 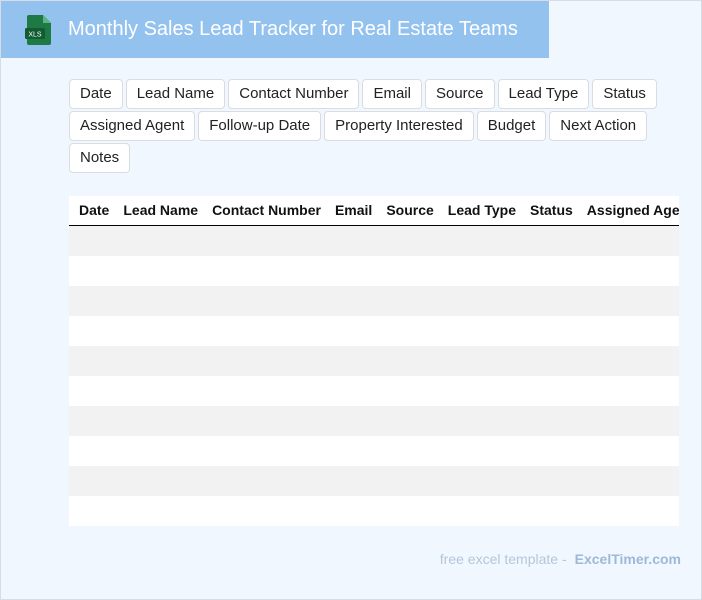 What do you see at coordinates (392, 94) in the screenshot?
I see `tag-chip: Email` at bounding box center [392, 94].